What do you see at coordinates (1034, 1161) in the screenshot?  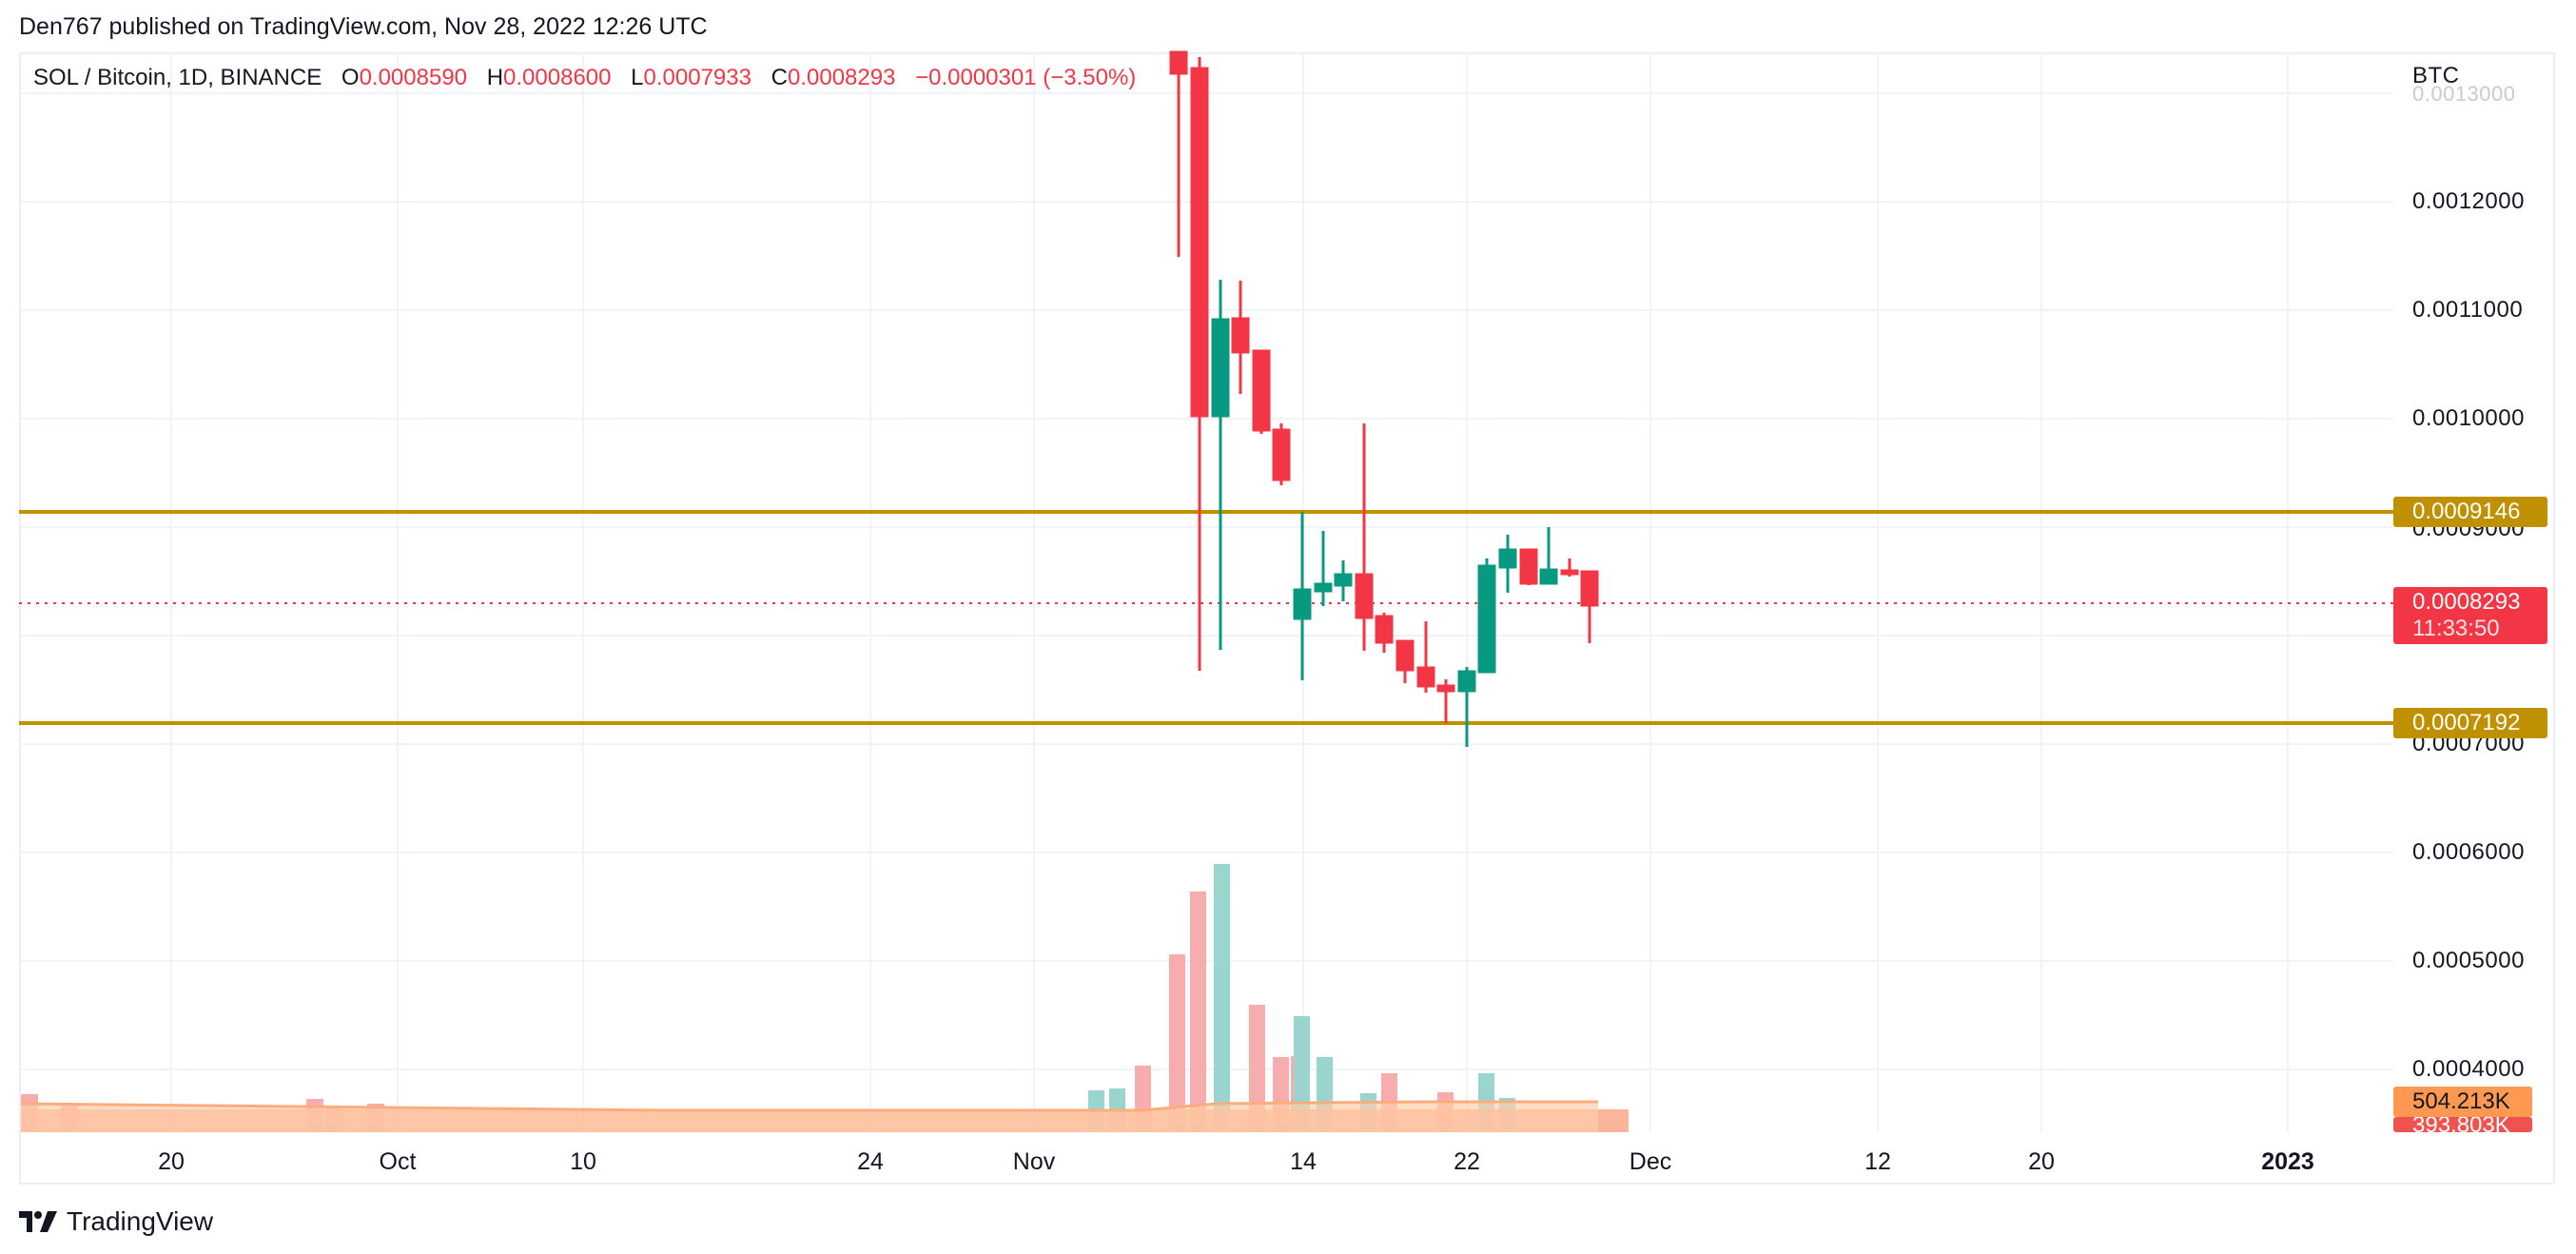 I see `time-label: Nov` at bounding box center [1034, 1161].